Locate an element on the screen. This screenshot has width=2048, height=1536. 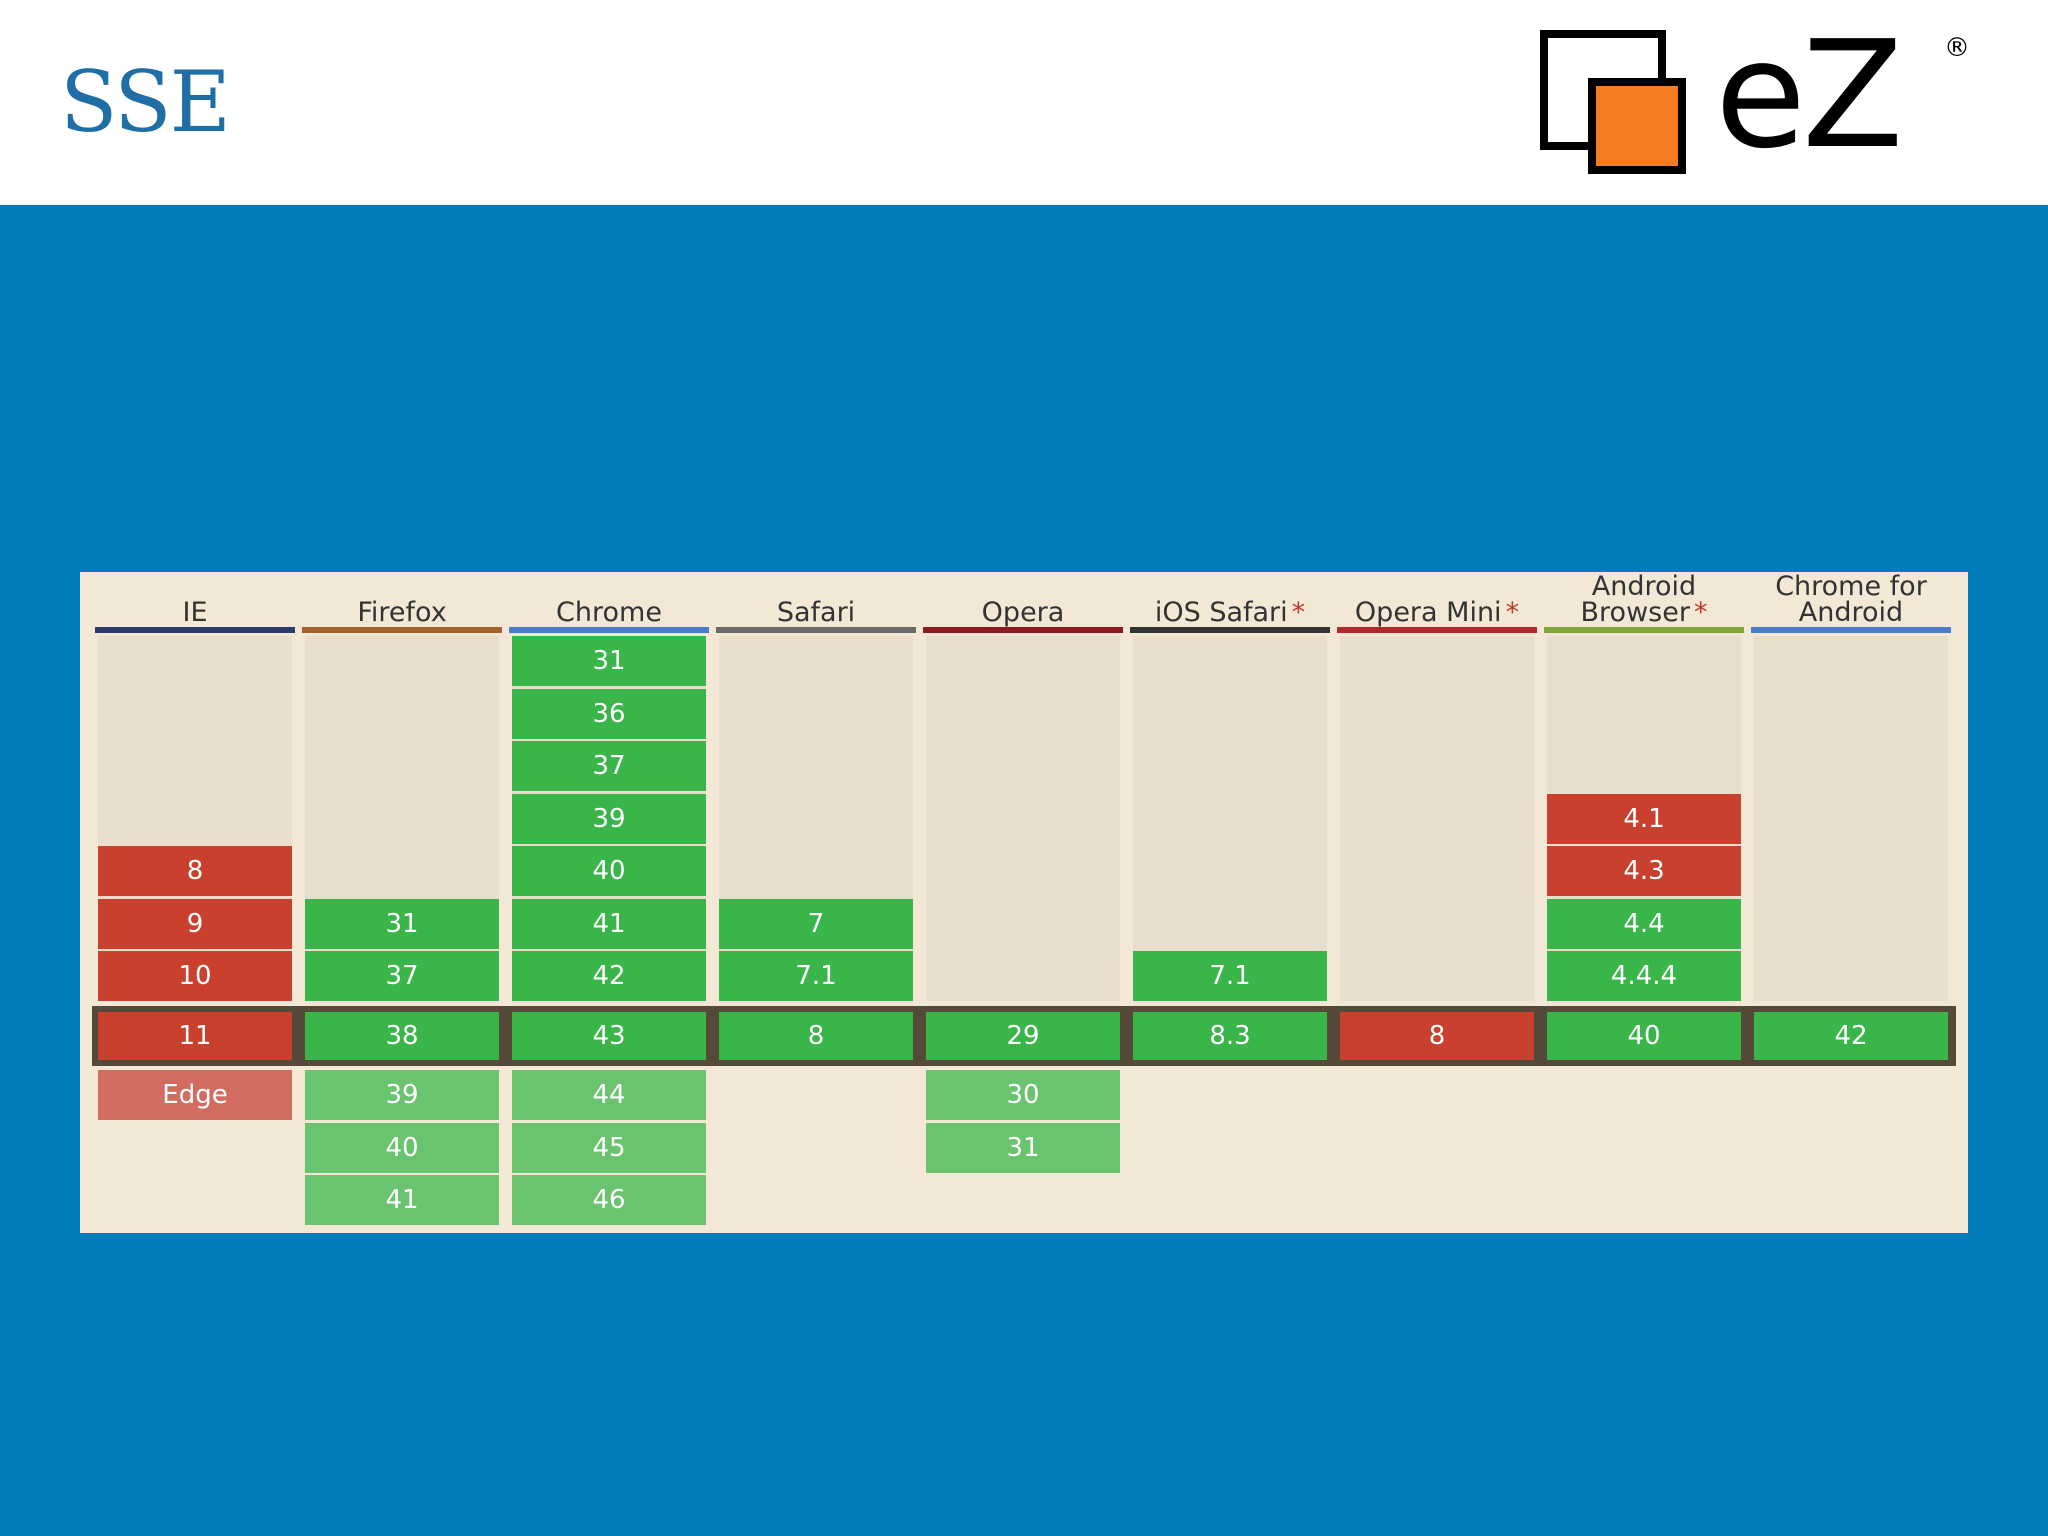
version-cell: 42 is located at coordinates (609, 976).